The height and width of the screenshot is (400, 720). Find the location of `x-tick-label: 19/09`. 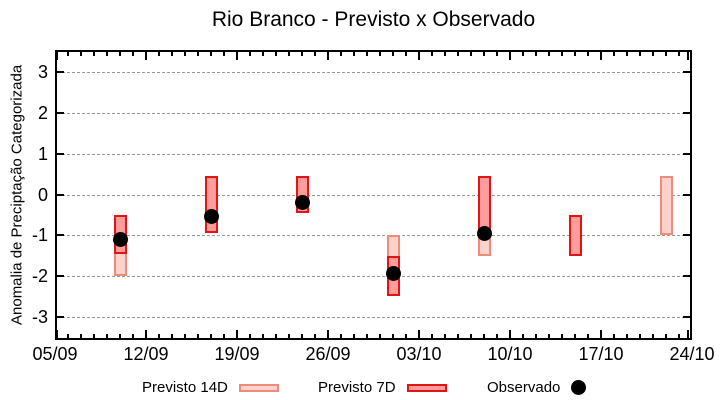

x-tick-label: 19/09 is located at coordinates (237, 354).